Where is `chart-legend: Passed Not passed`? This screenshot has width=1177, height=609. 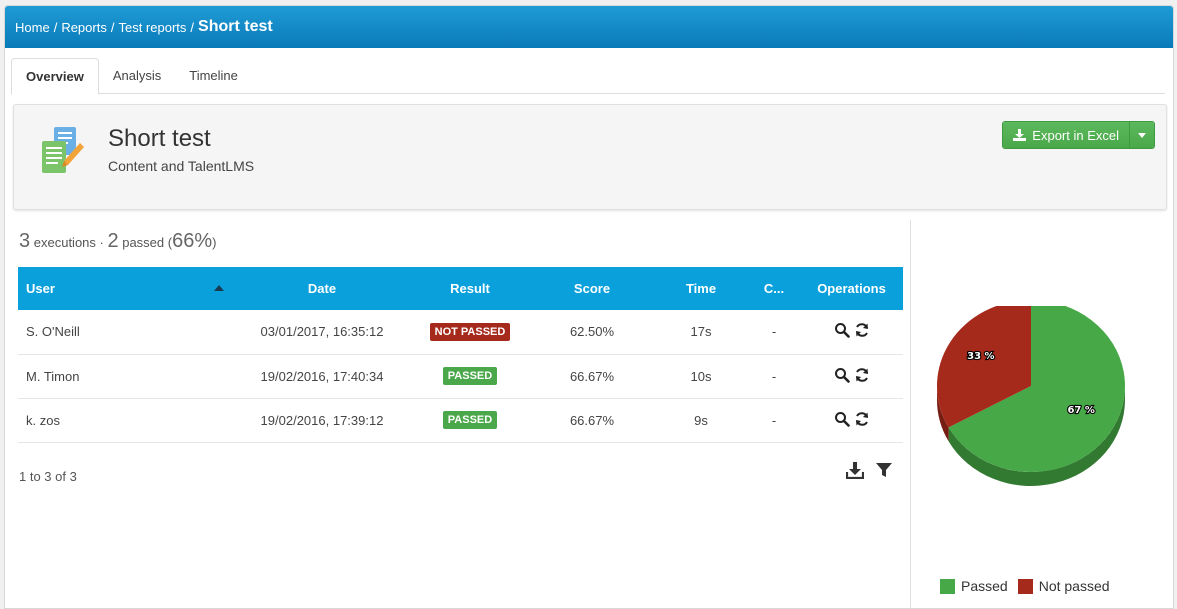 chart-legend: Passed Not passed is located at coordinates (1027, 586).